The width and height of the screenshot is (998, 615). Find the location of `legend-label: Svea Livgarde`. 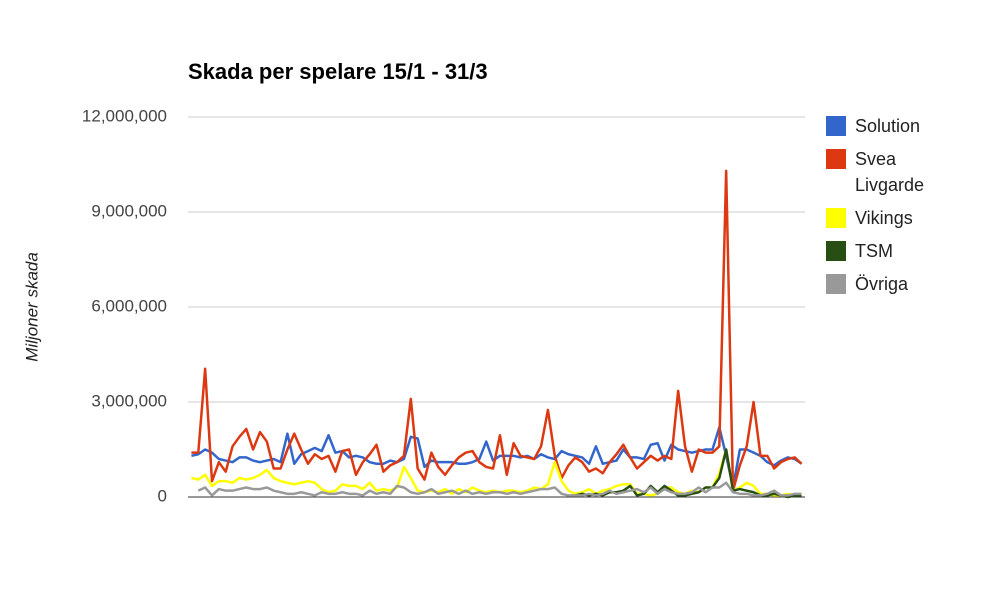

legend-label: Svea Livgarde is located at coordinates (890, 172).